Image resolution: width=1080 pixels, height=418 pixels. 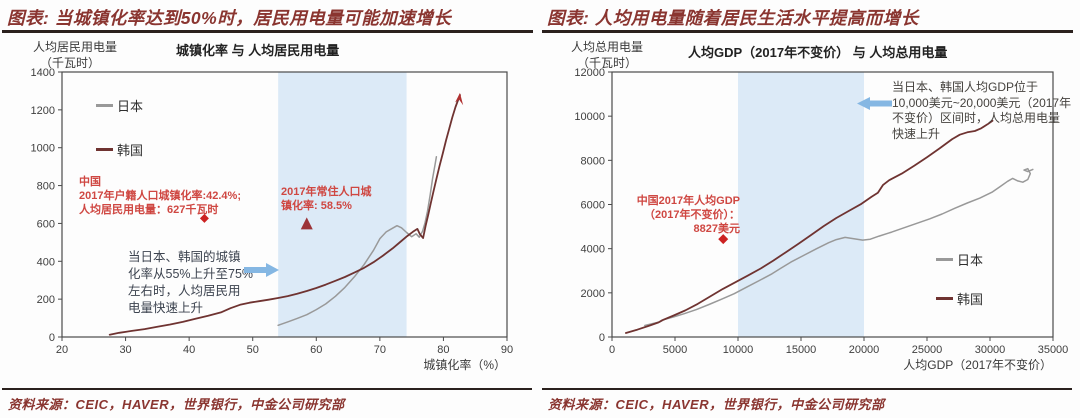 I want to click on y-tick-label: 1200, so click(x=43, y=111).